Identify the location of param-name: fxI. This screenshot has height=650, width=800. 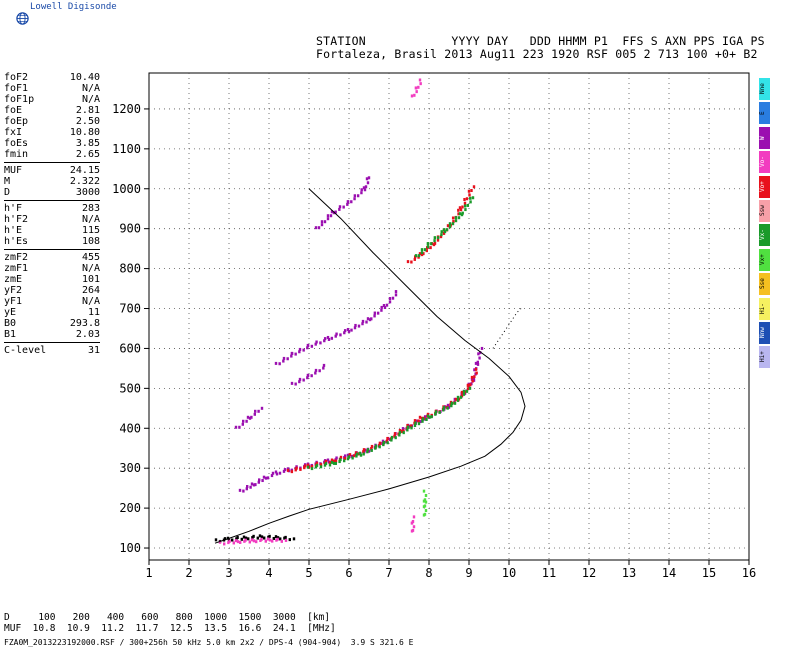
(13, 132).